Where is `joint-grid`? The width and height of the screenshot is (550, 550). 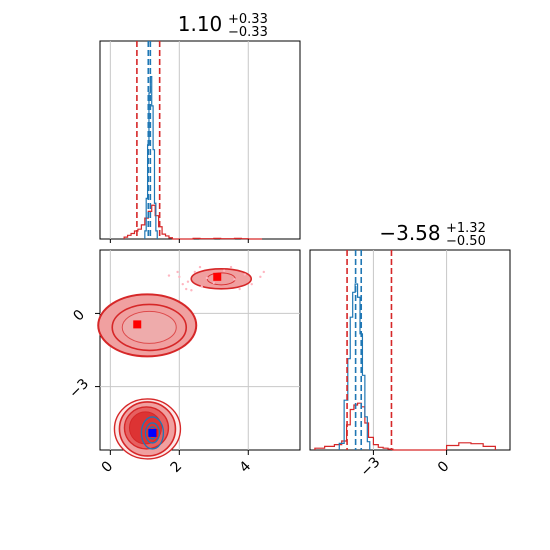
joint-grid is located at coordinates (200, 350).